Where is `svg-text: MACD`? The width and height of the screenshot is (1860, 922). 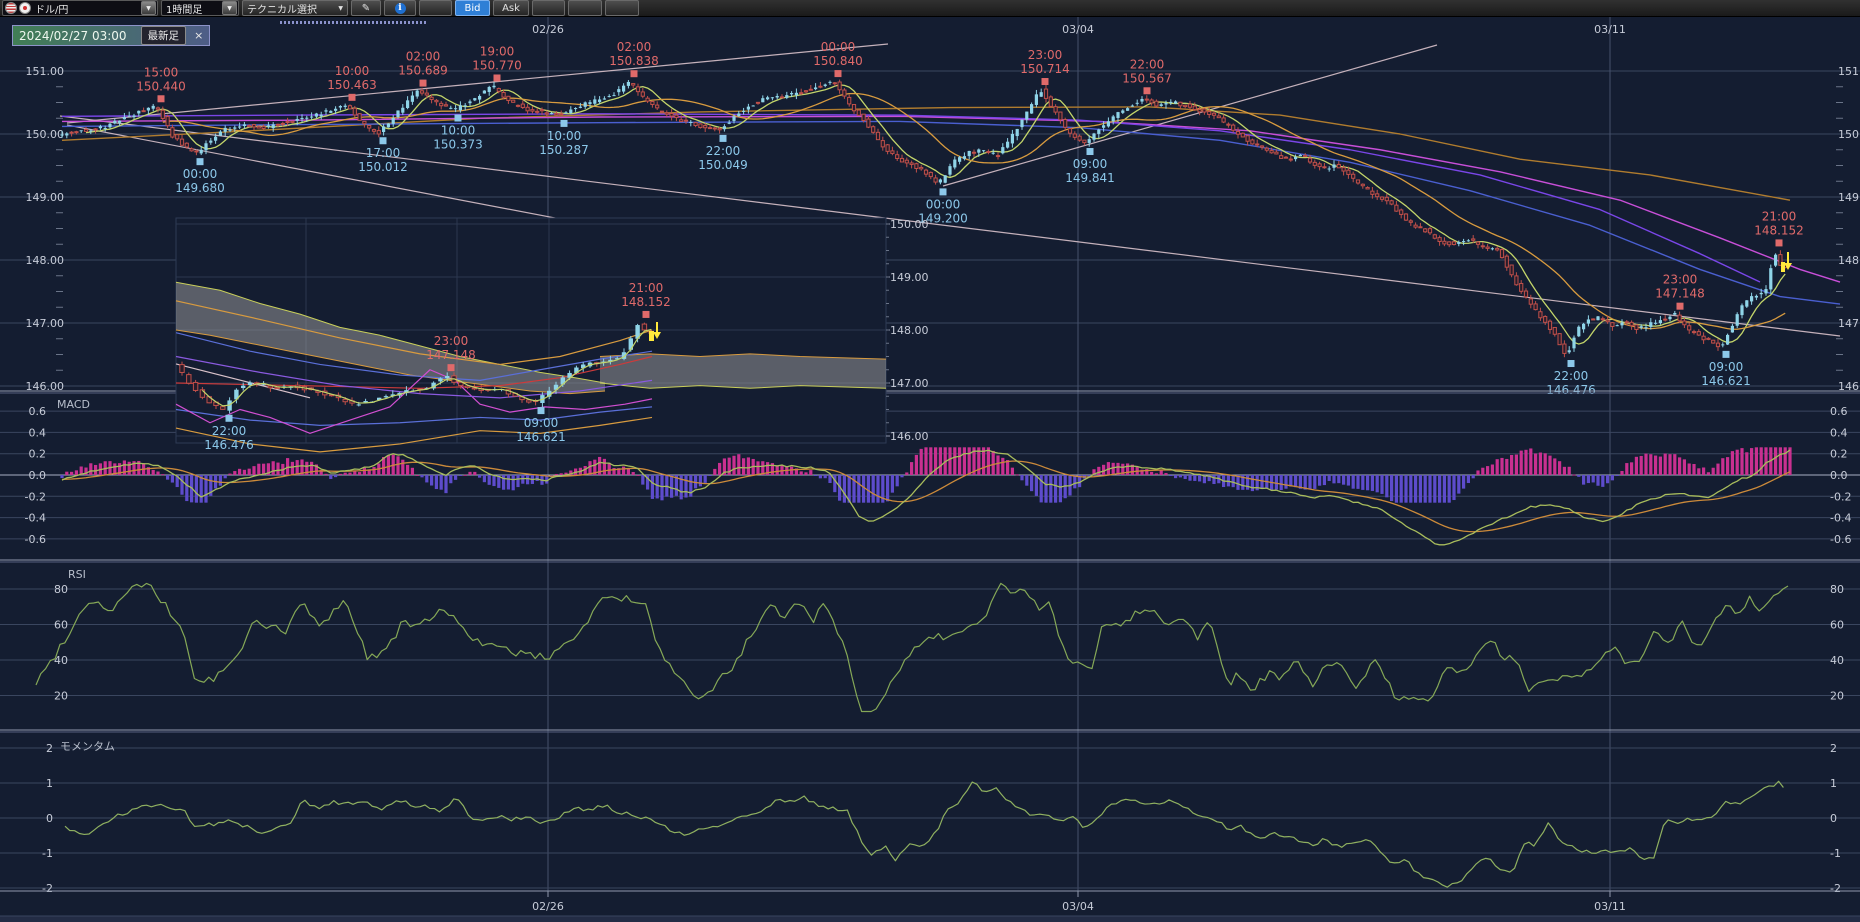 svg-text: MACD is located at coordinates (73, 404).